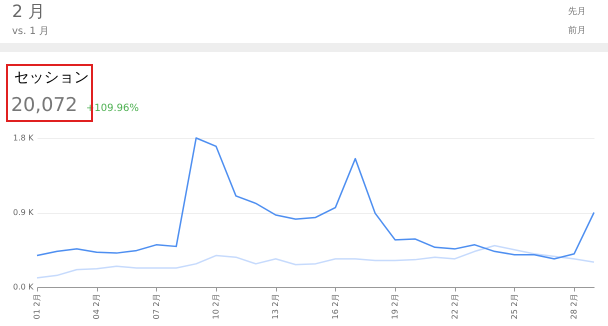  What do you see at coordinates (216, 307) in the screenshot?
I see `x-tick-label: 10 2月` at bounding box center [216, 307].